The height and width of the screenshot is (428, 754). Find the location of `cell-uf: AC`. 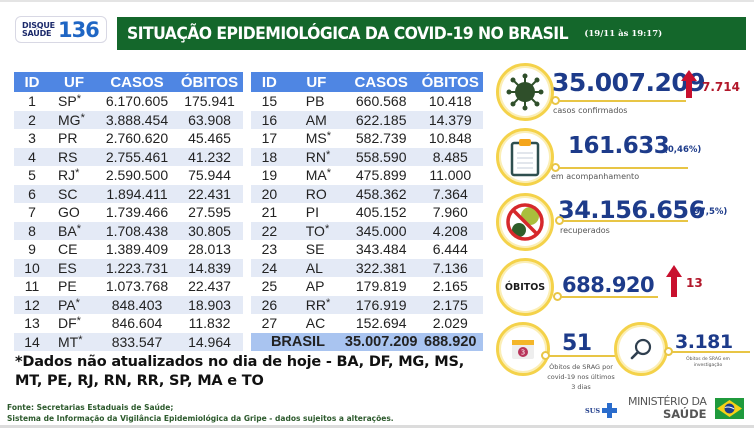

cell-uf: AC is located at coordinates (315, 323).